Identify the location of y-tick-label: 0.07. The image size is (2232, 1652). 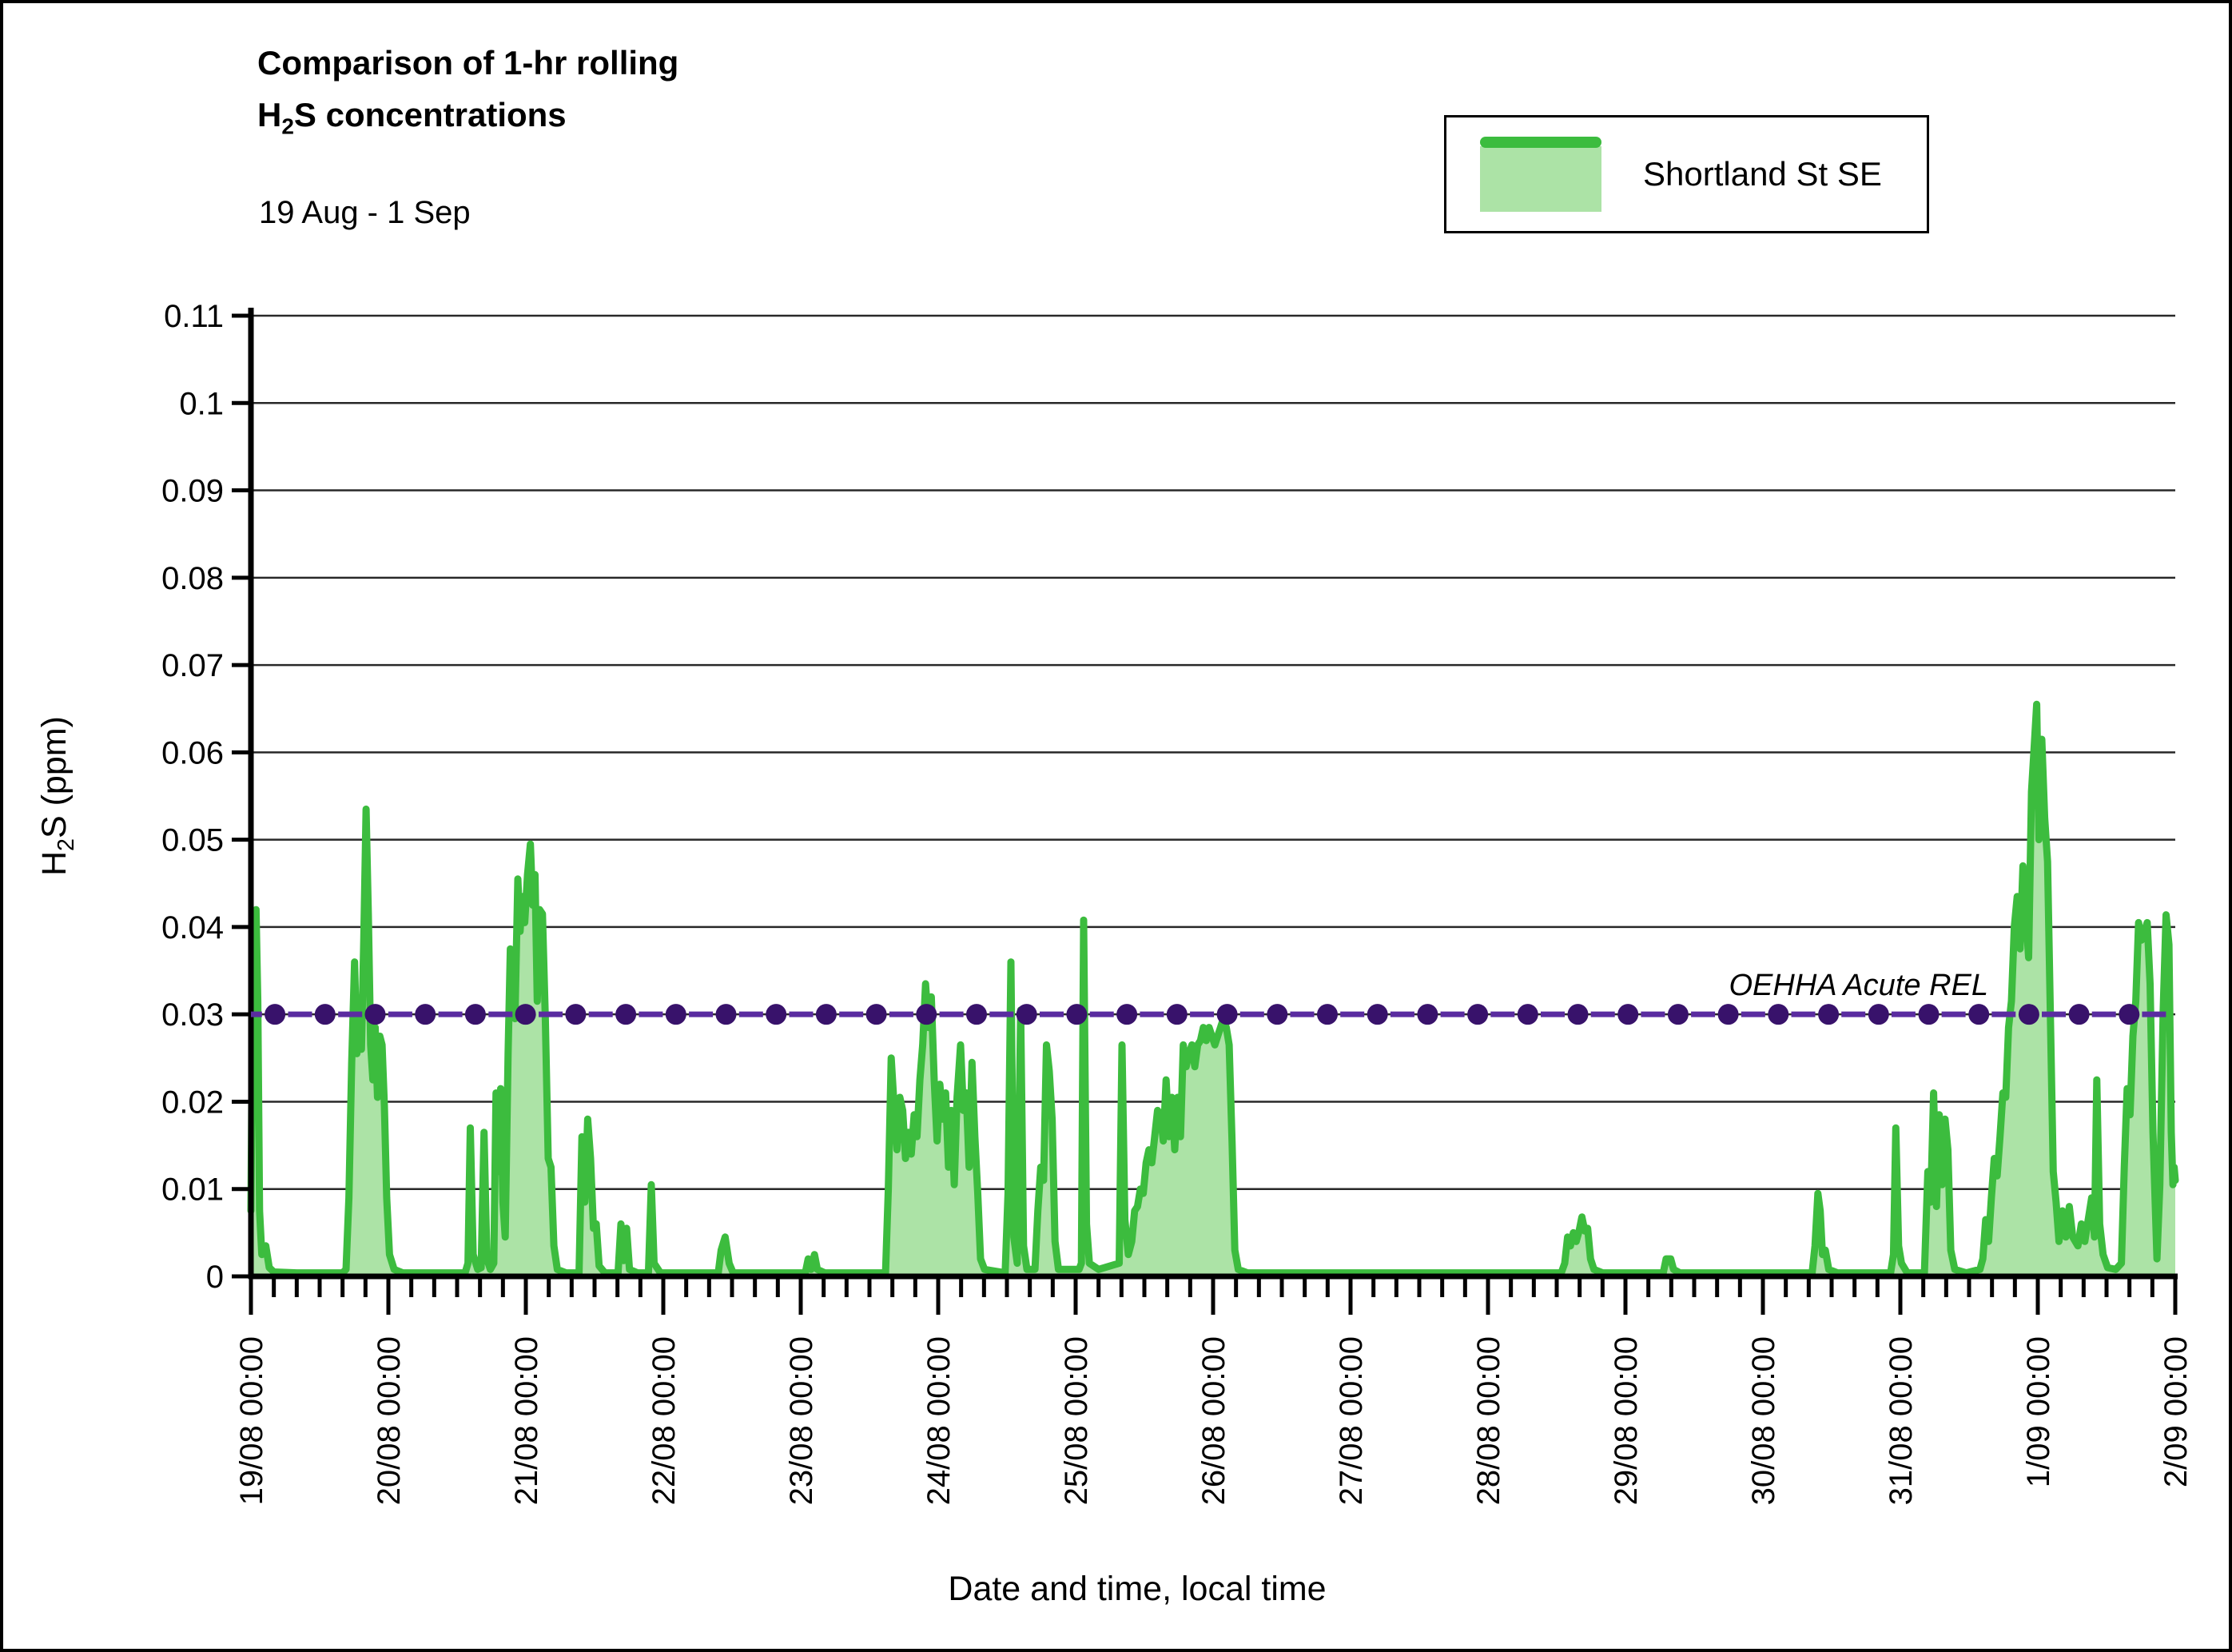
(192, 665).